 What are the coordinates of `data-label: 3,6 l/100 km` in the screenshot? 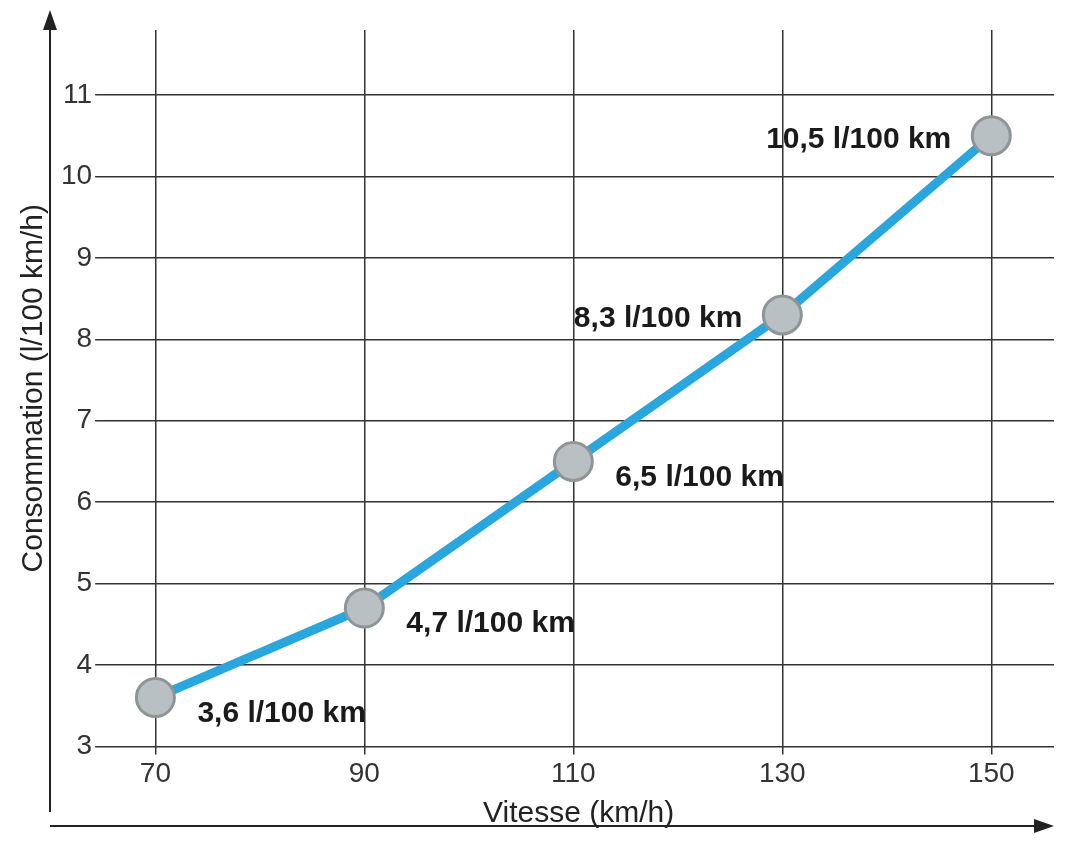 It's located at (281, 711).